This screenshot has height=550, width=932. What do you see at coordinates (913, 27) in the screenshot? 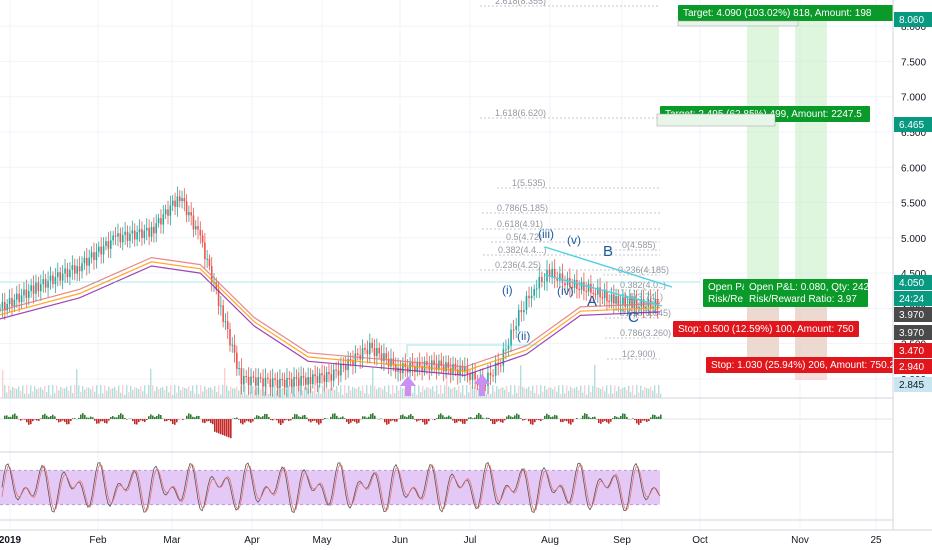
I see `y-tick-label: 8.000` at bounding box center [913, 27].